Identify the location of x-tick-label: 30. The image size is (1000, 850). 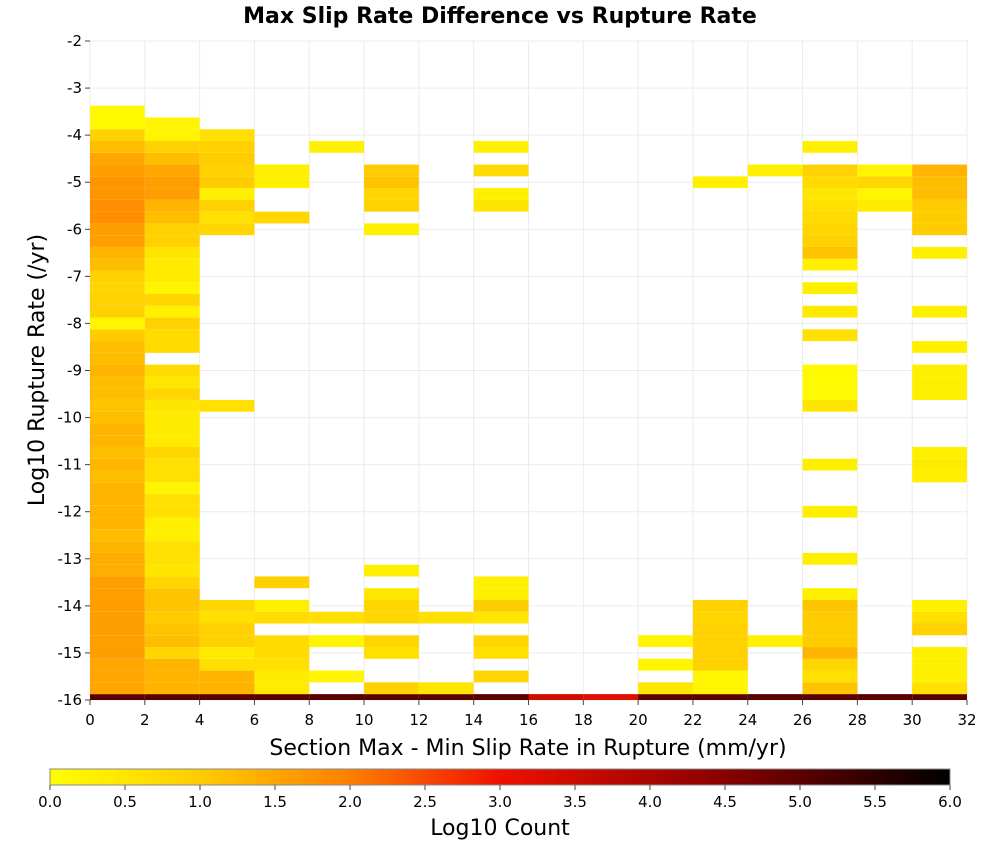
(912, 720).